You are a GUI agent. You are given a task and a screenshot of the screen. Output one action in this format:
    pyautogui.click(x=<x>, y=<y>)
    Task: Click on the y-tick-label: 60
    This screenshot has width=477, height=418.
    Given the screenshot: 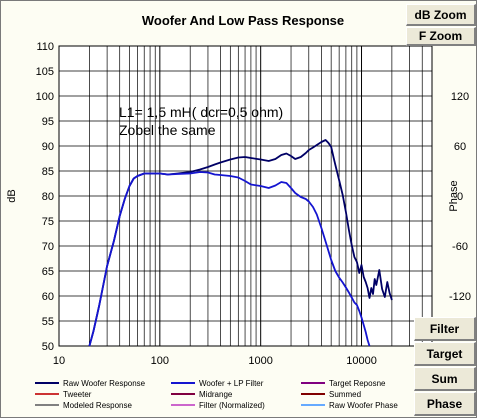 What is the action you would take?
    pyautogui.click(x=48, y=297)
    